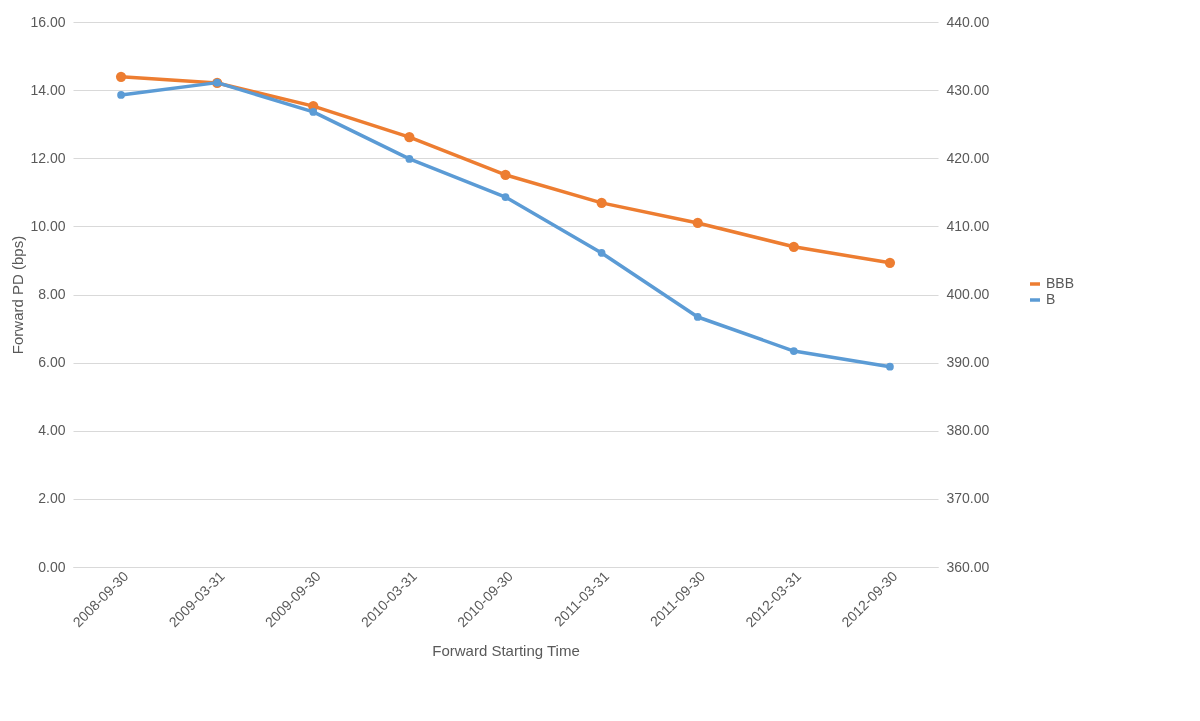  I want to click on y2-tick-label: 410.00, so click(968, 225).